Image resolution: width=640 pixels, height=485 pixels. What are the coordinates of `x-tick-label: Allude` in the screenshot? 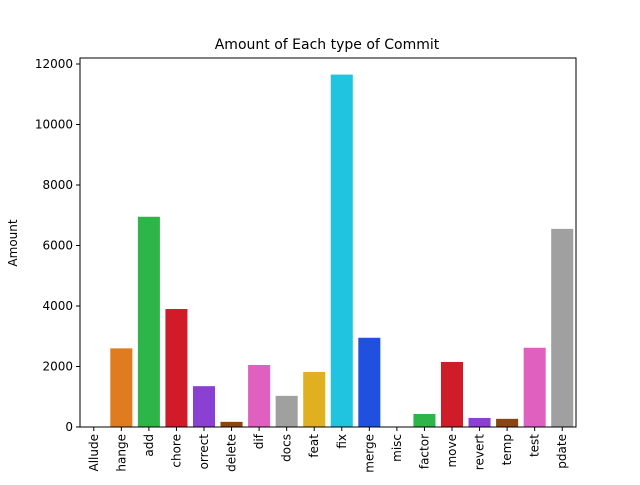 It's located at (94, 452).